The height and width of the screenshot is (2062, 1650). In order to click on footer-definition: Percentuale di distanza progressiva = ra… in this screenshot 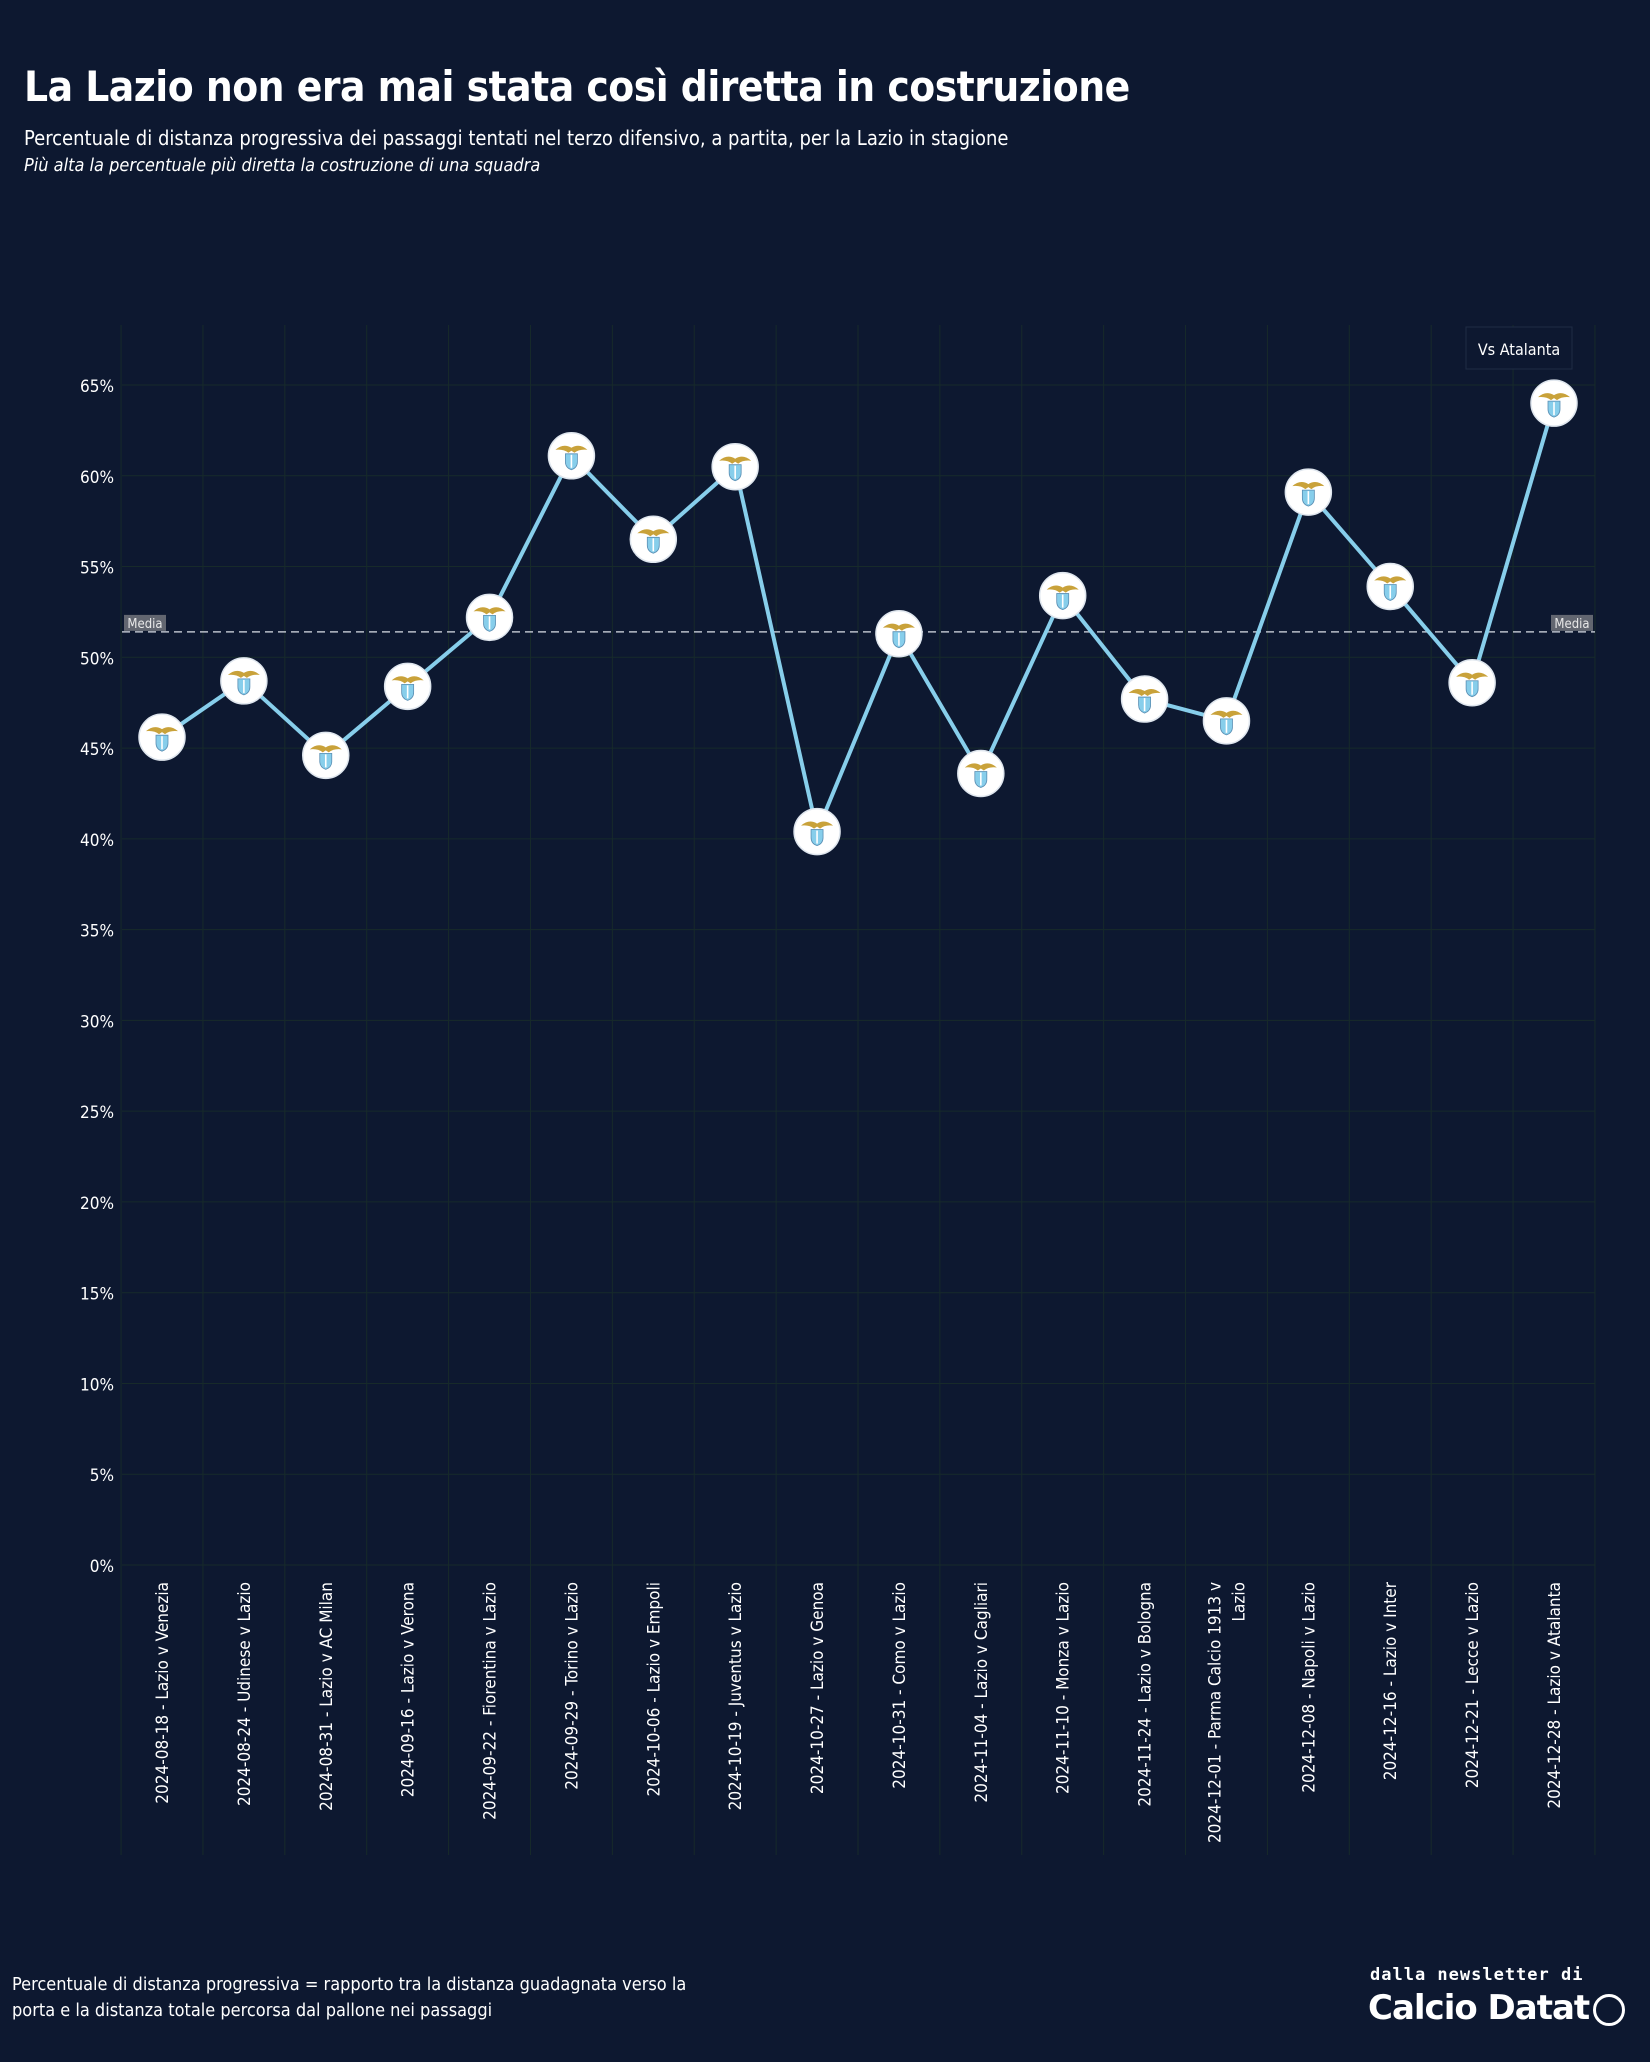, I will do `click(349, 1997)`.